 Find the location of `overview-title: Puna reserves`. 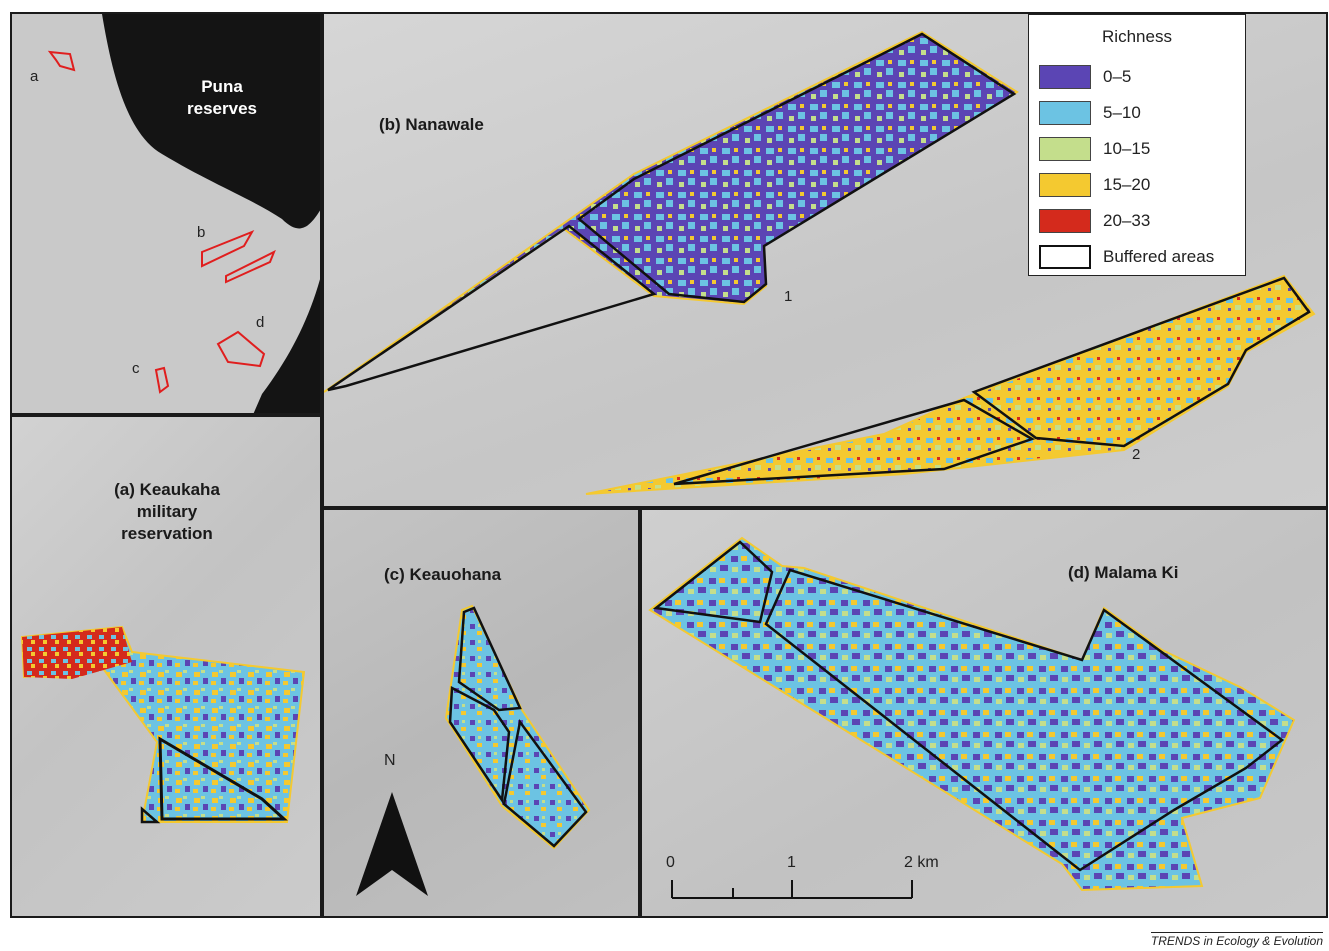

overview-title: Puna reserves is located at coordinates (222, 98).